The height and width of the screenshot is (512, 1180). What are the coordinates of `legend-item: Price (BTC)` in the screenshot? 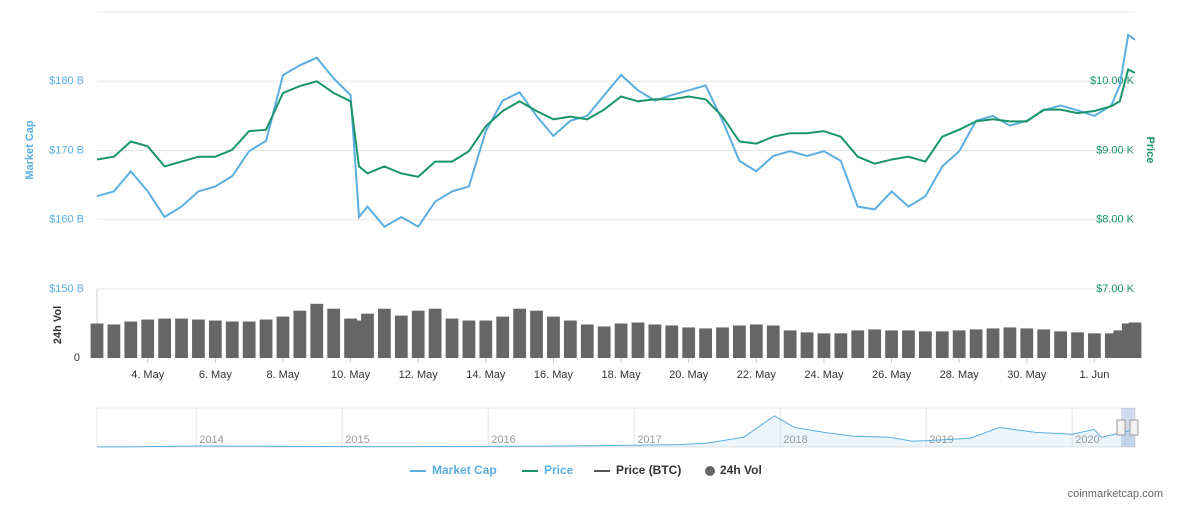 It's located at (637, 470).